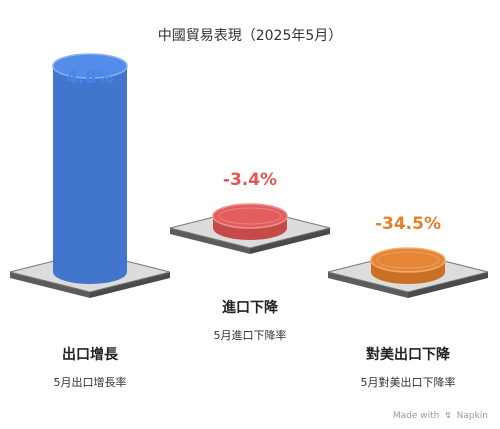 This screenshot has height=429, width=500. Describe the element at coordinates (416, 416) in the screenshot. I see `watermark-prefix: Made with` at that location.